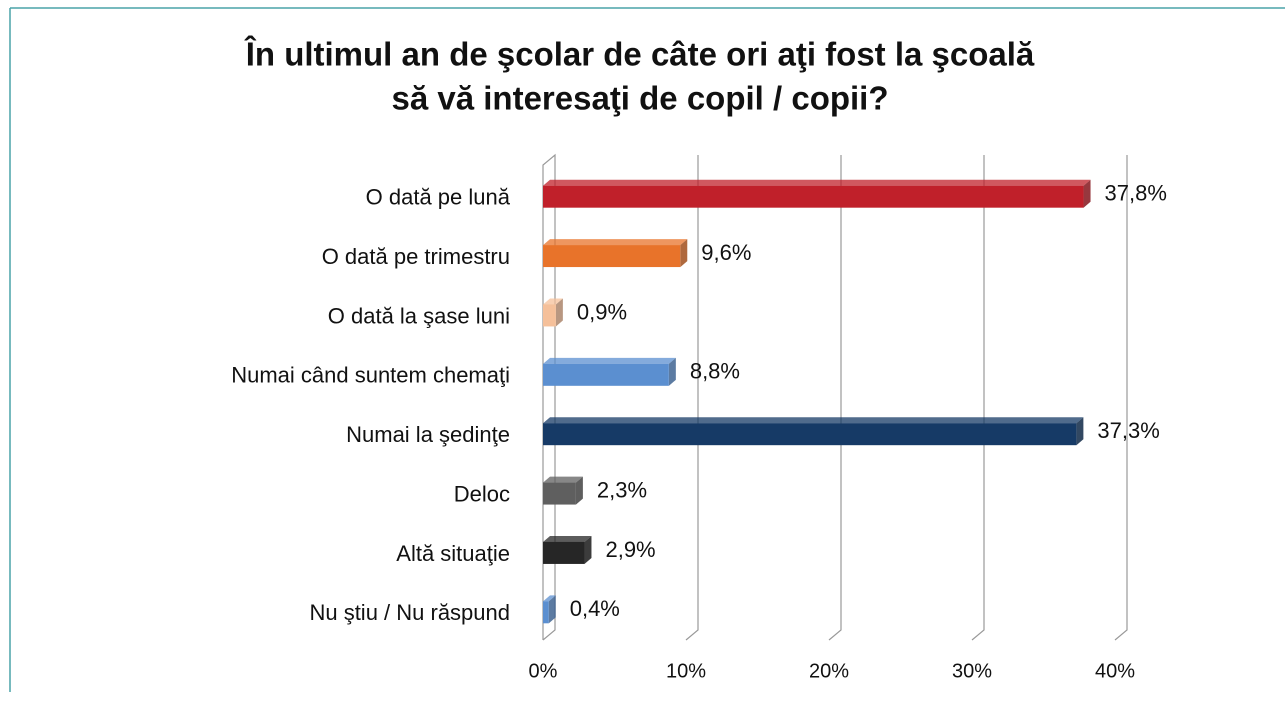 Image resolution: width=1285 pixels, height=701 pixels. I want to click on value-label: 37,8%, so click(1136, 193).